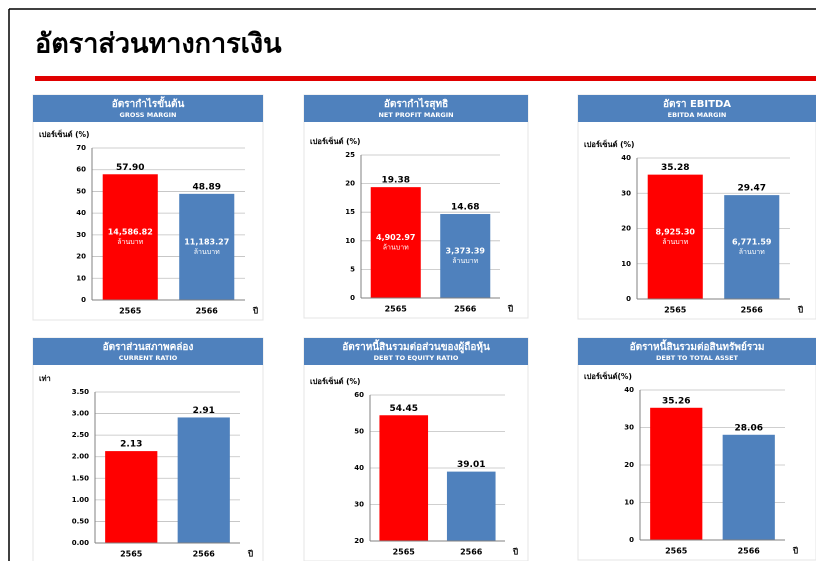  Describe the element at coordinates (697, 115) in the screenshot. I see `chart-subtitle: EBITDA MARGIN` at that location.